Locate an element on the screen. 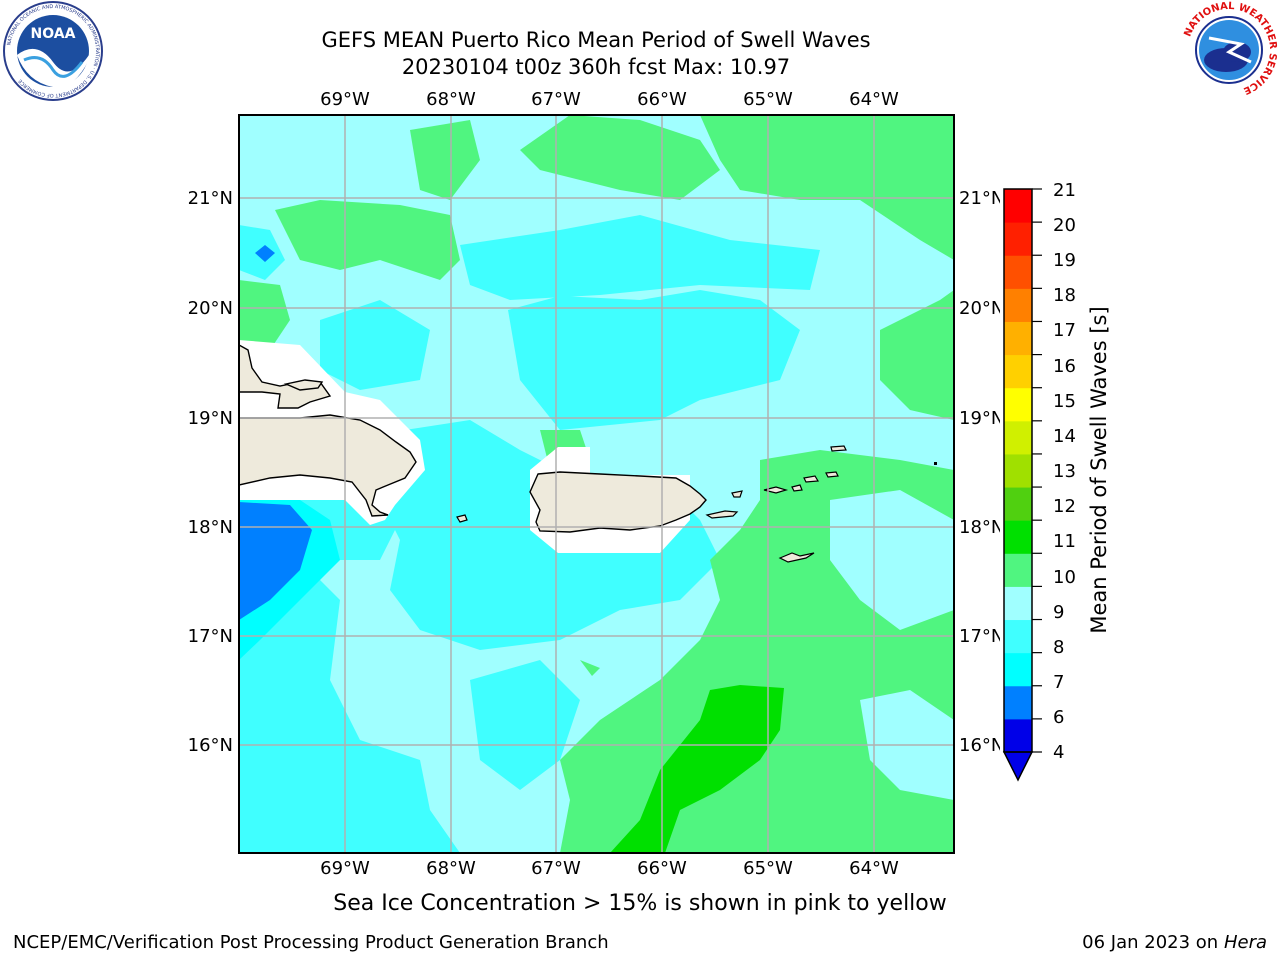 This screenshot has width=1280, height=960. lat-label-left: 20°N is located at coordinates (210, 308).